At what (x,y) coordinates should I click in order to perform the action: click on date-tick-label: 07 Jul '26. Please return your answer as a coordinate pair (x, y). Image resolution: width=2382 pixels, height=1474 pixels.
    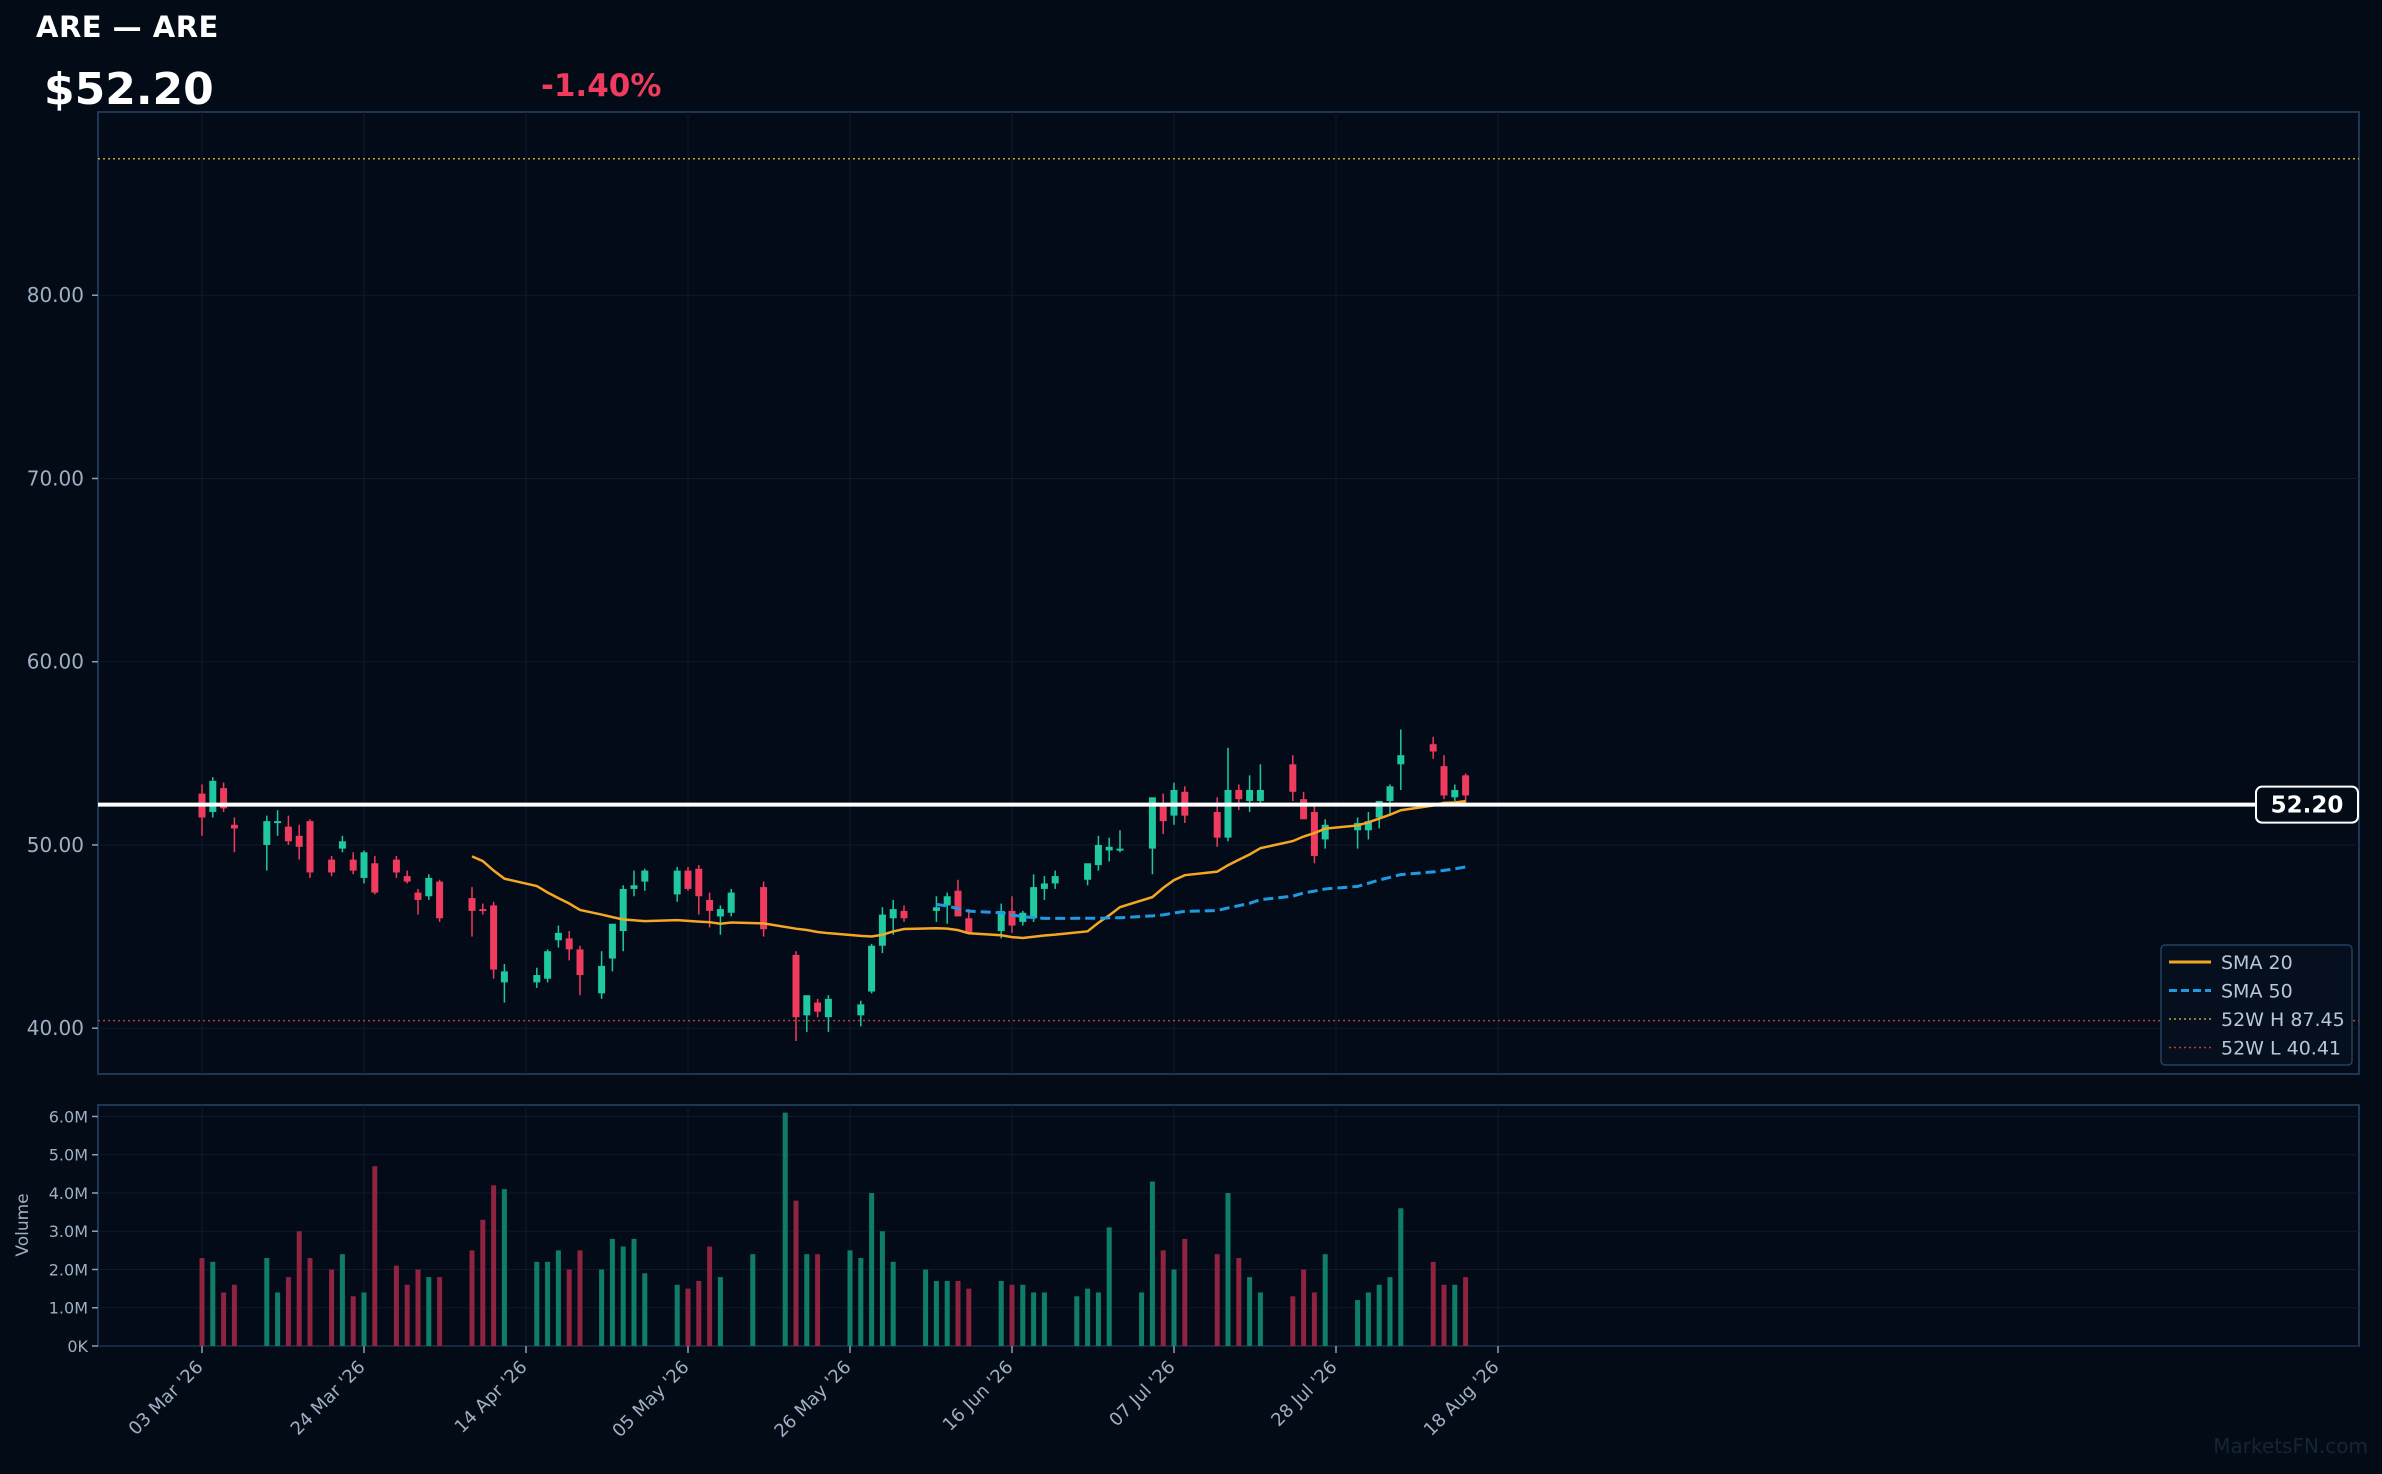
    Looking at the image, I should click on (1142, 1394).